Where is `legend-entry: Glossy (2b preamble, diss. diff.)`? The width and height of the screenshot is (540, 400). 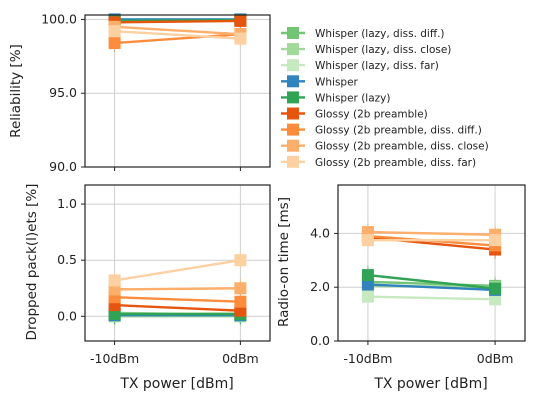 legend-entry: Glossy (2b preamble, diss. diff.) is located at coordinates (381, 130).